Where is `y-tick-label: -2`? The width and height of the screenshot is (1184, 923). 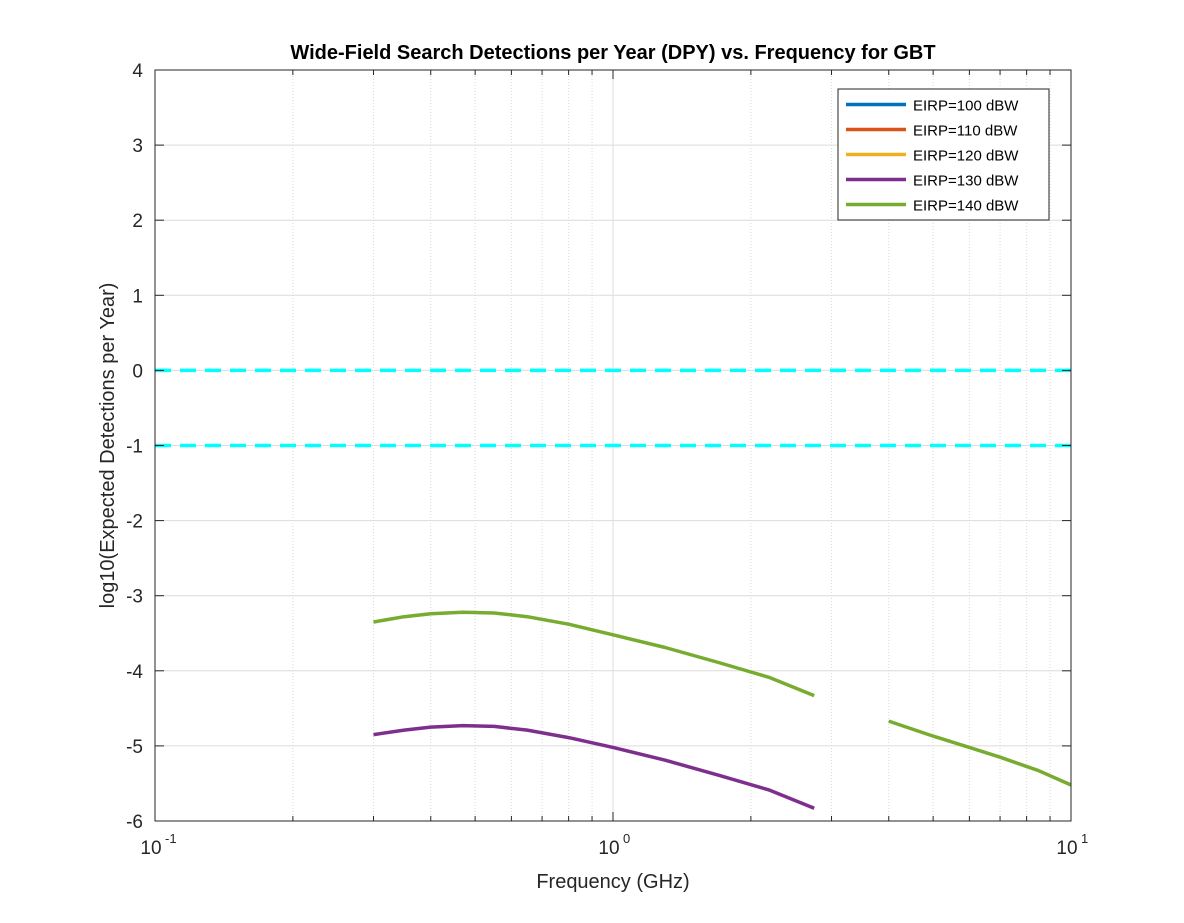
y-tick-label: -2 is located at coordinates (134, 522).